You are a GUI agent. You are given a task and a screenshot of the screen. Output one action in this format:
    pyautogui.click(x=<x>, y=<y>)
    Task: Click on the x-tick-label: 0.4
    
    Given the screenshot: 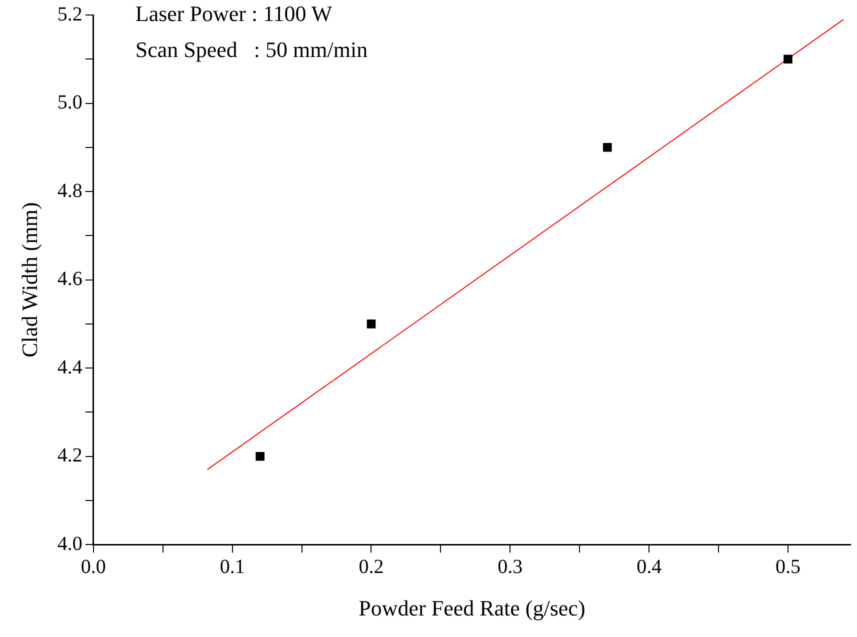 What is the action you would take?
    pyautogui.click(x=649, y=567)
    